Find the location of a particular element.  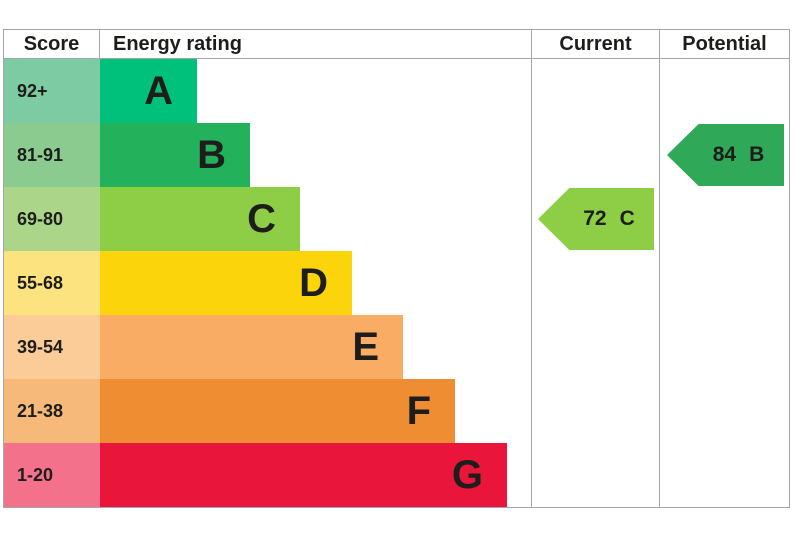

band-row-g: 1-20 G is located at coordinates (396, 475).